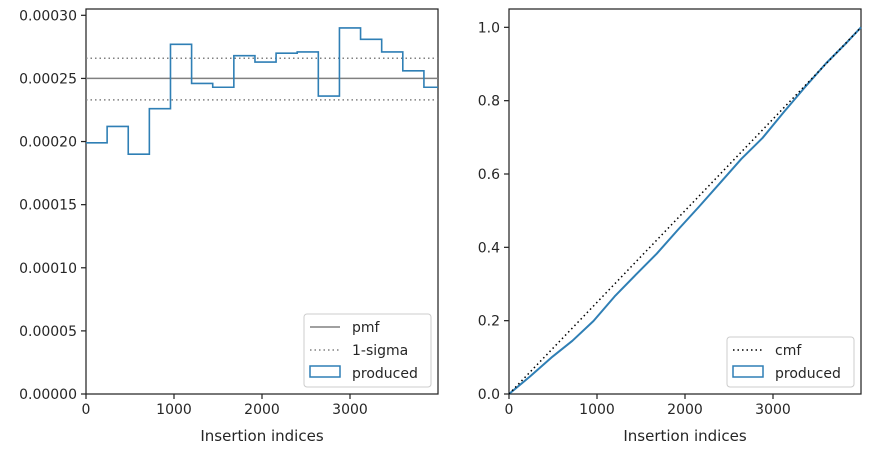 The image size is (871, 453). I want to click on left-x-ticks: 0 1000 2000 3000, so click(225, 406).